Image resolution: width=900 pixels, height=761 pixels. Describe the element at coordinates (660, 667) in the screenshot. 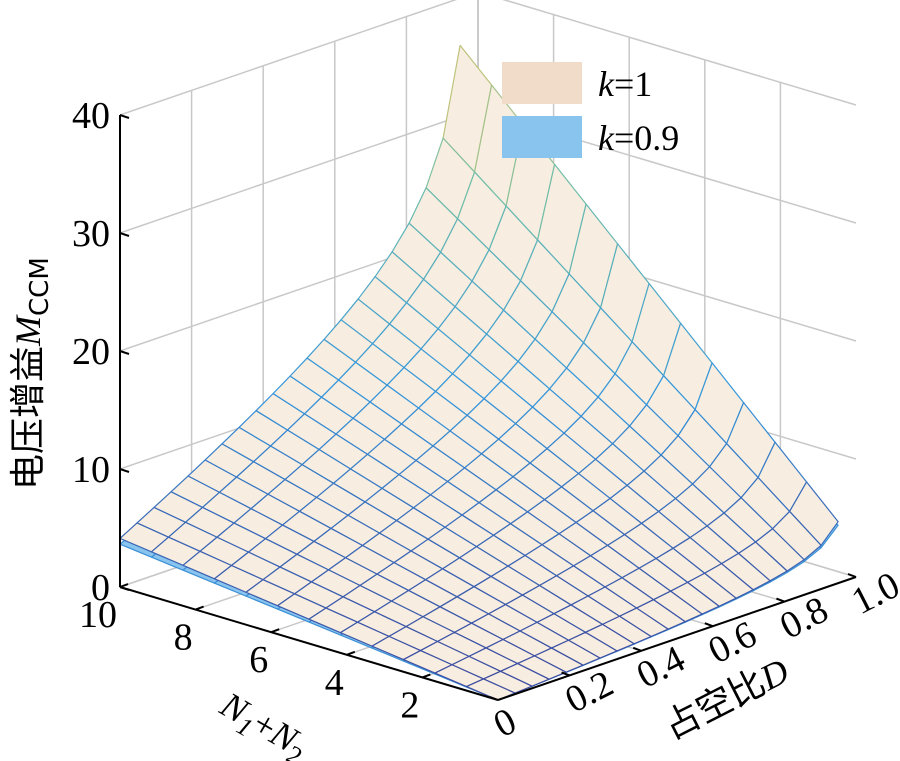

I see `y-tick-label: 0.4` at that location.